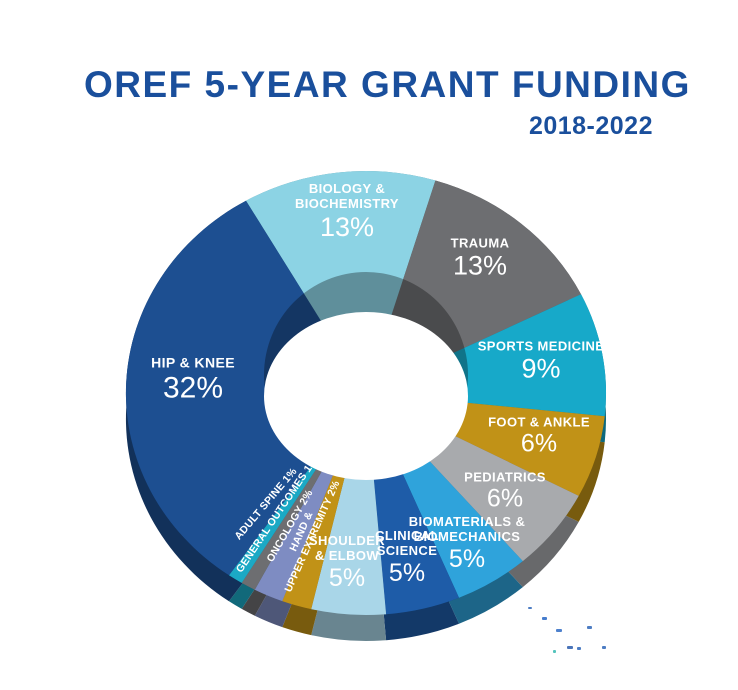 The width and height of the screenshot is (738, 690). Describe the element at coordinates (349, 504) in the screenshot. I see `slice-shoulder-elbow` at that location.